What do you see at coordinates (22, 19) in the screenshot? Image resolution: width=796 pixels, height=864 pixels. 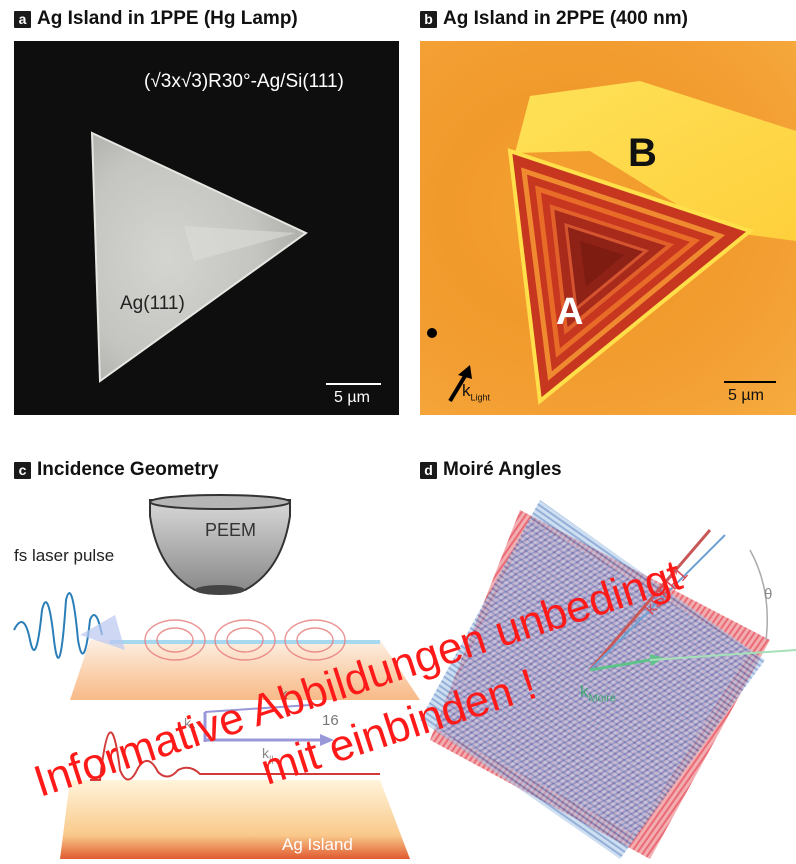 I see `panel-a-letter: a` at bounding box center [22, 19].